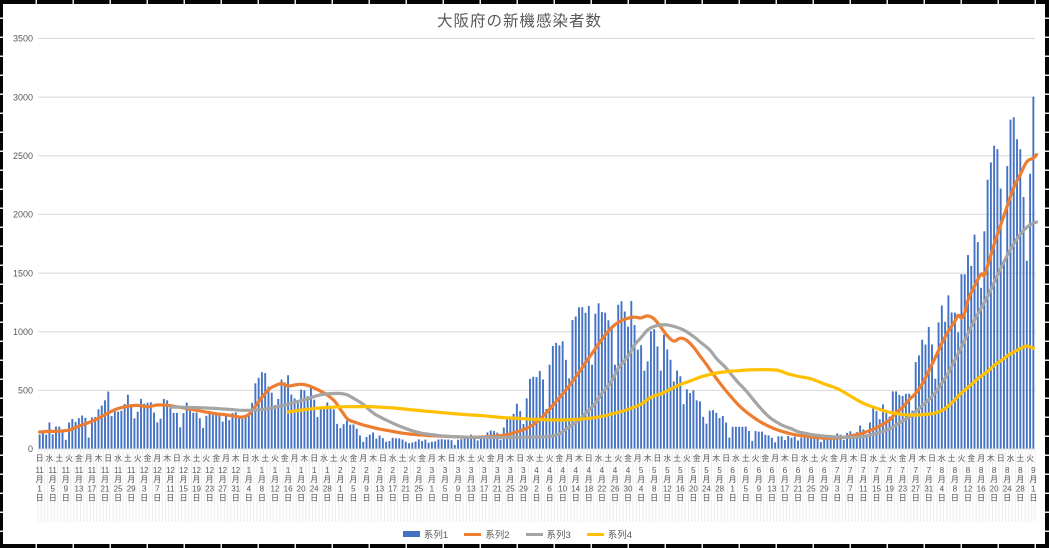  Describe the element at coordinates (620, 535) in the screenshot. I see `legend-label-series4: 系列4` at that location.